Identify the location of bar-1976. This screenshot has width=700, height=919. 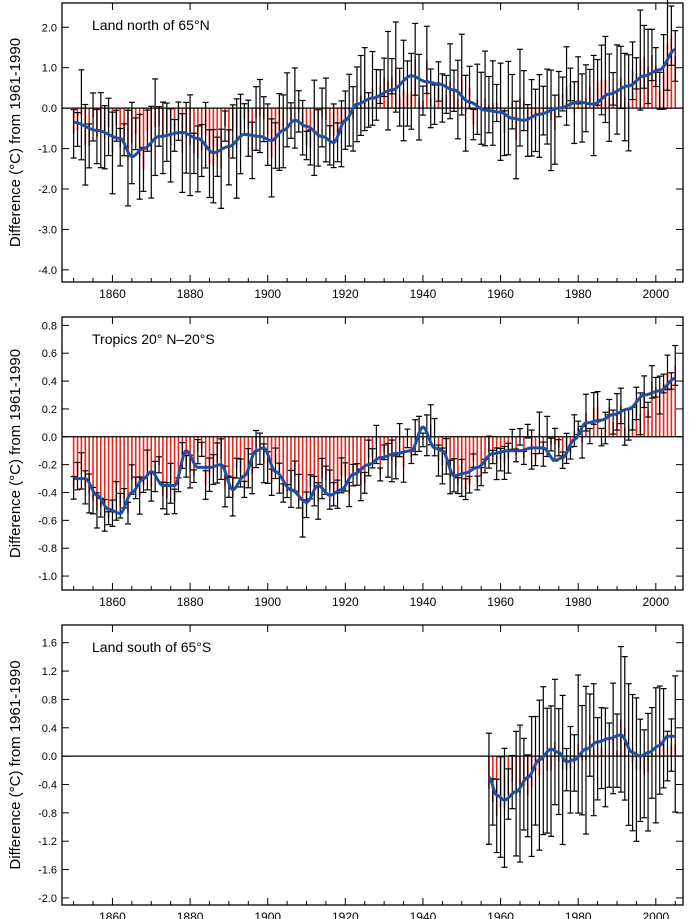
(562, 448).